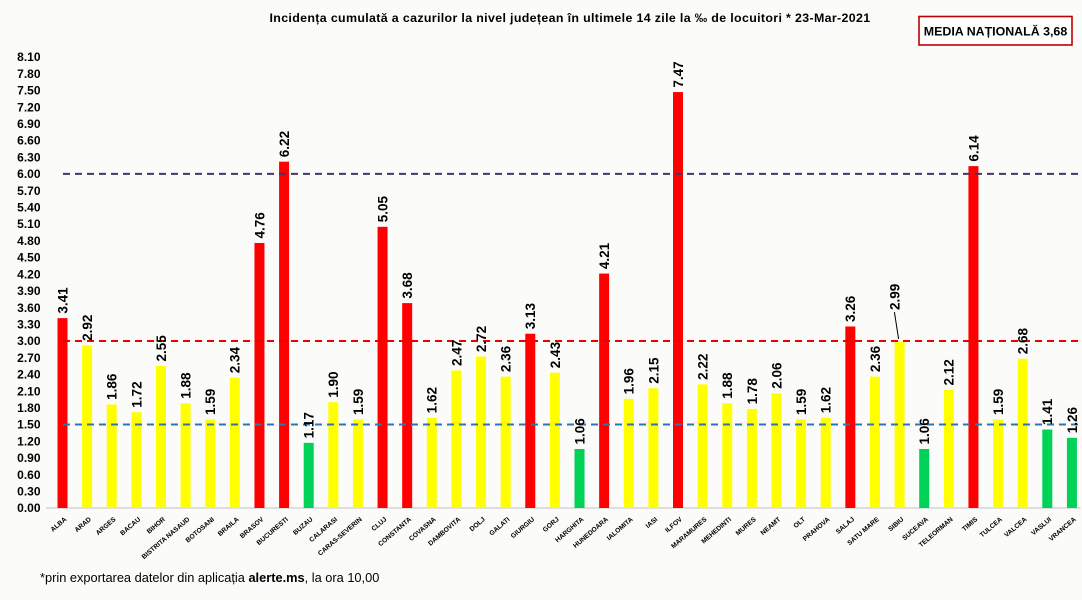 This screenshot has height=600, width=1082. Describe the element at coordinates (29, 208) in the screenshot. I see `svg-text: 5.40` at that location.